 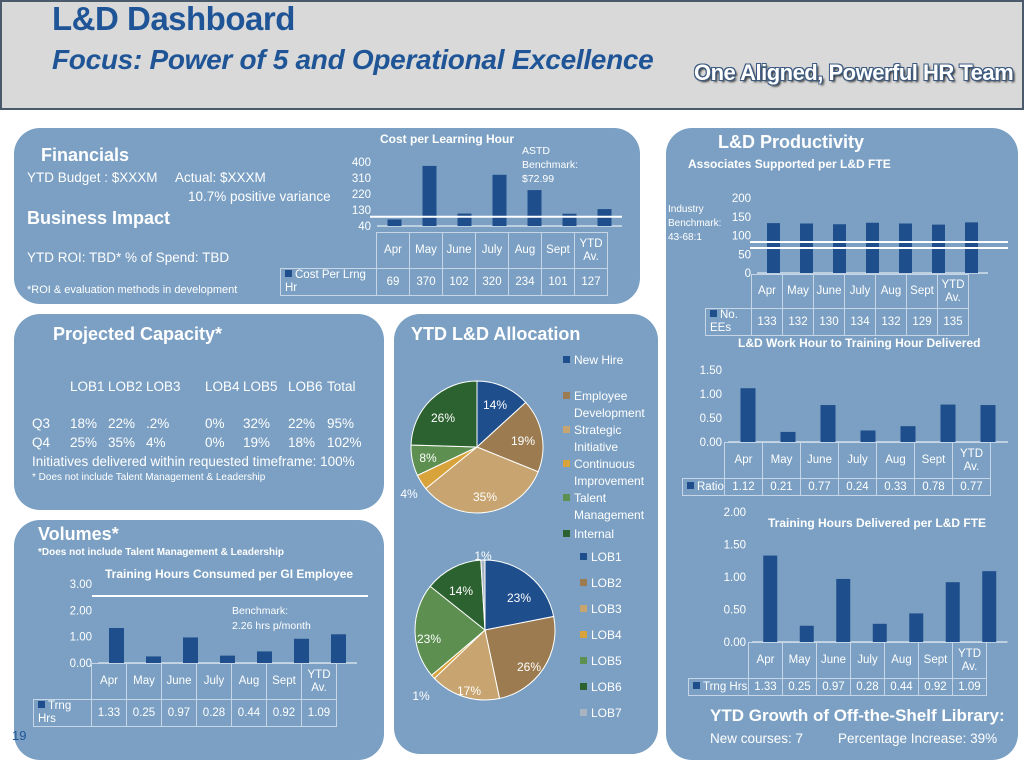 What do you see at coordinates (854, 407) in the screenshot?
I see `work-to-training-ratio-chart: 1.50 1.00 0.50 0.00` at bounding box center [854, 407].